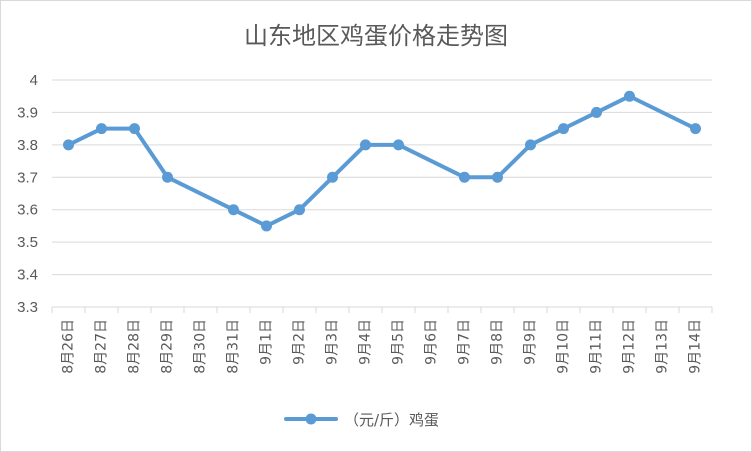 The height and width of the screenshot is (452, 752). I want to click on x-tick-label: 9月7日, so click(465, 342).